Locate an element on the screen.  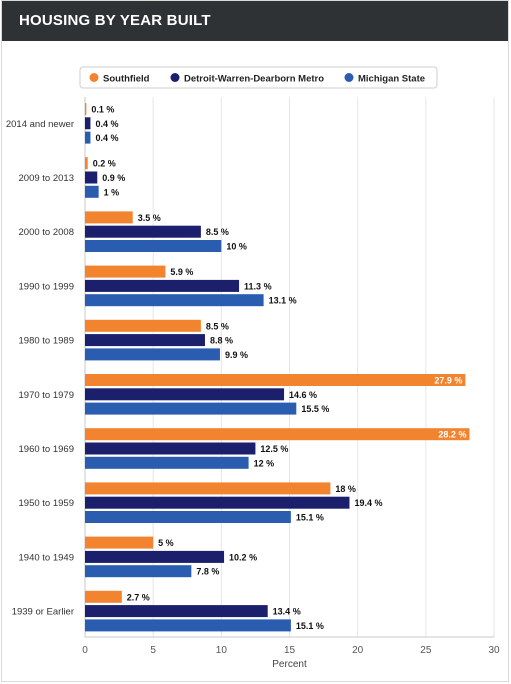
legend-marker-southfield is located at coordinates (94, 77).